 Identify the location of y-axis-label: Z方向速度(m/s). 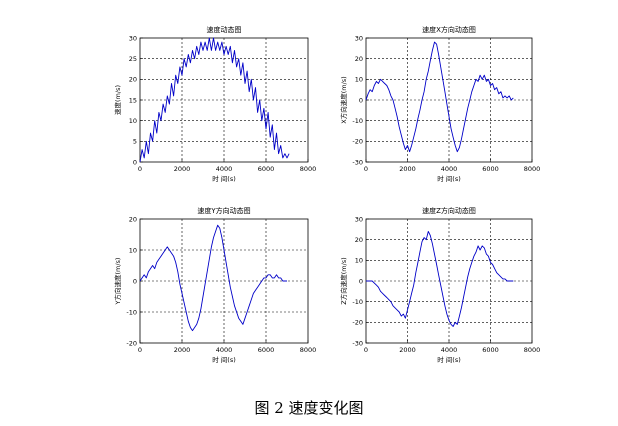
(343, 280).